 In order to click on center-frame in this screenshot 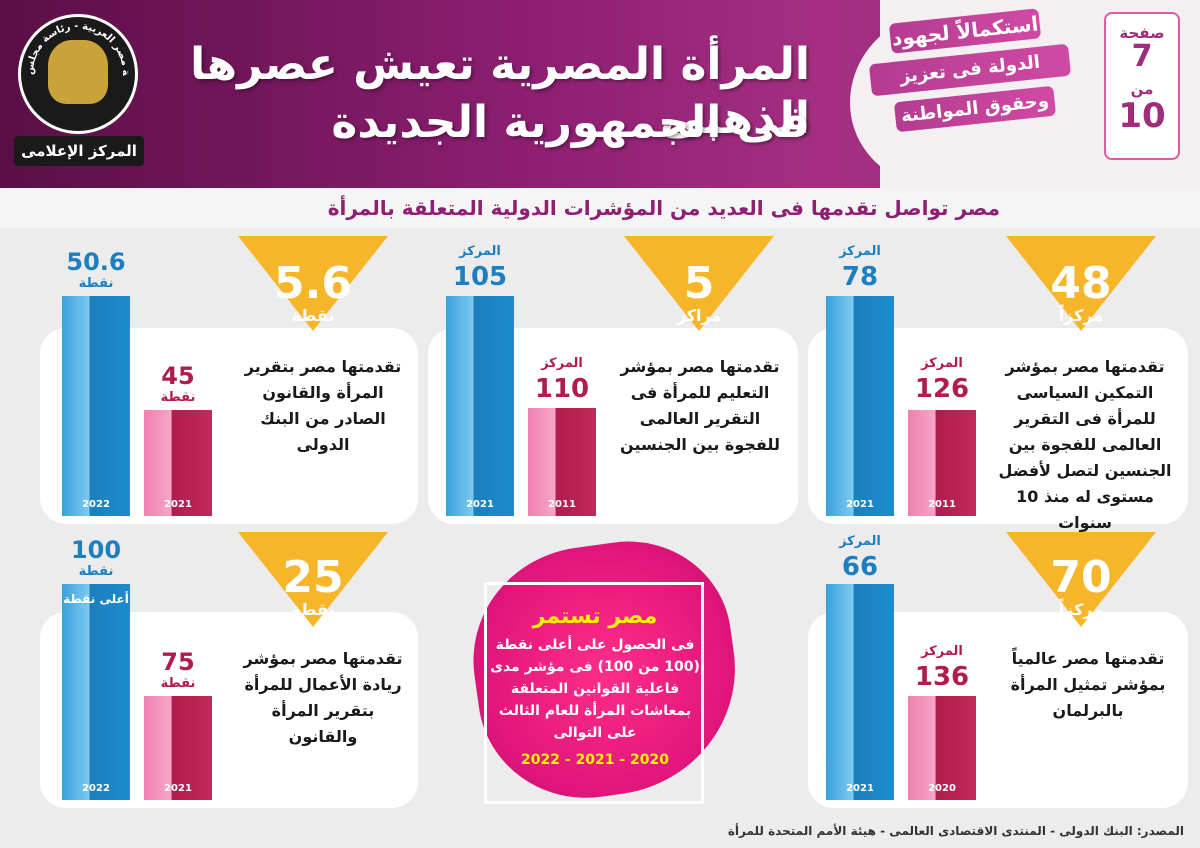, I will do `click(594, 693)`.